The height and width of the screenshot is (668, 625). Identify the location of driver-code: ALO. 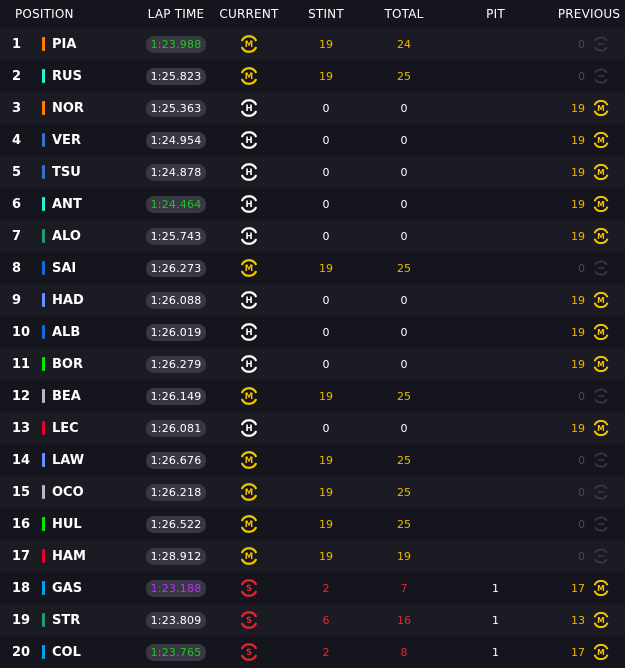
(66, 236).